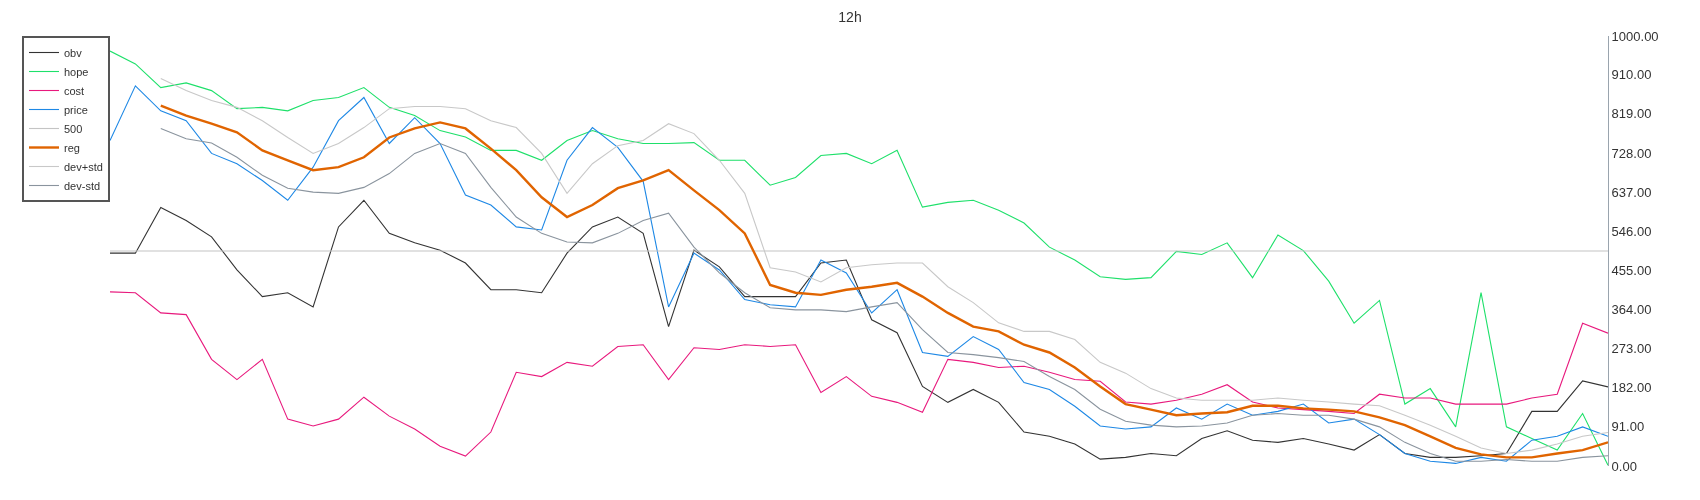 The image size is (1700, 500). I want to click on y-tick-label: 910.00, so click(1631, 75).